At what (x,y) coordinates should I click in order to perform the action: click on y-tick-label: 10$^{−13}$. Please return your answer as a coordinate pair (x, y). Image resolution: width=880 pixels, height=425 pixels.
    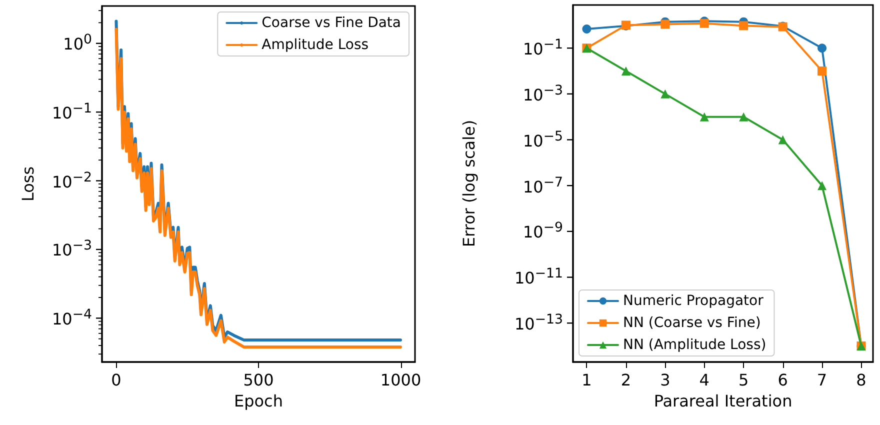
    Looking at the image, I should click on (538, 323).